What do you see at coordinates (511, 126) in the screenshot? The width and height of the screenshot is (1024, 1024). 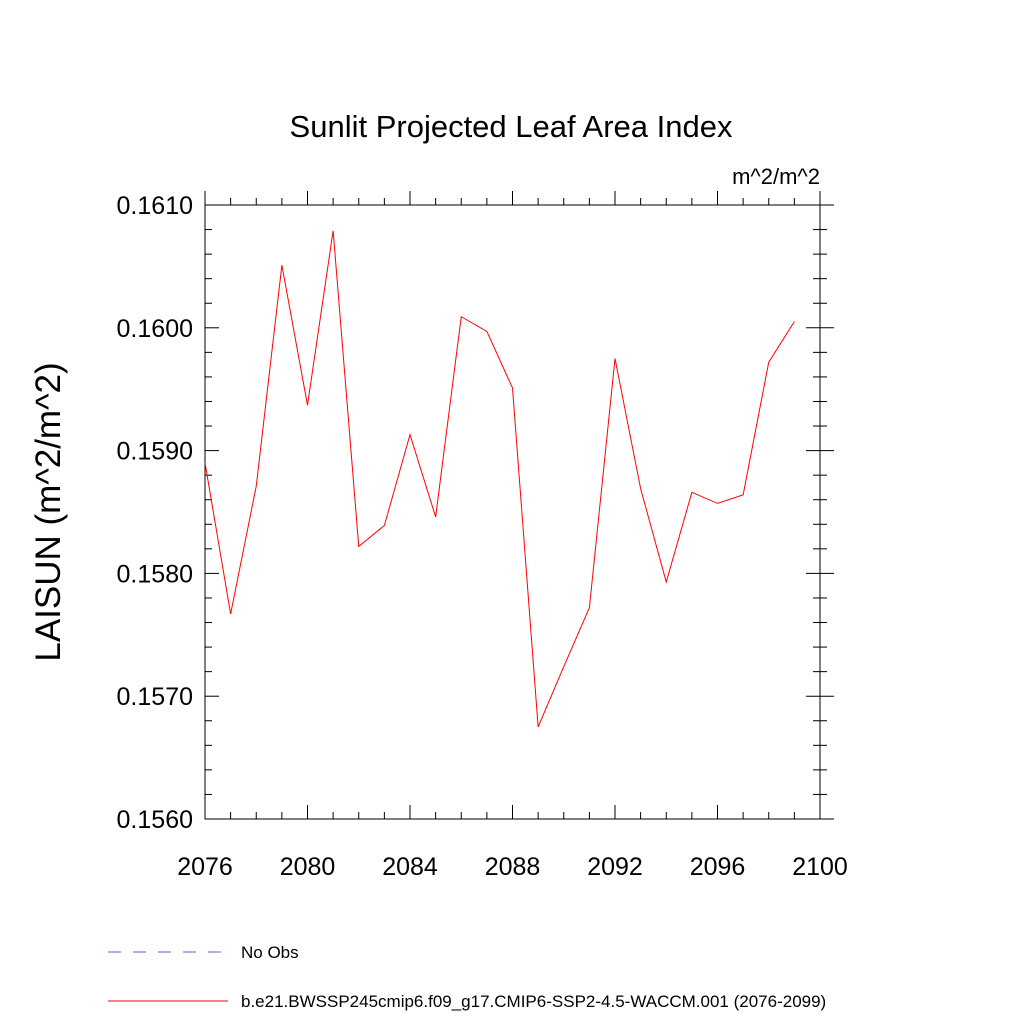 I see `chart-title: Sunlit Projected Leaf Area Index` at bounding box center [511, 126].